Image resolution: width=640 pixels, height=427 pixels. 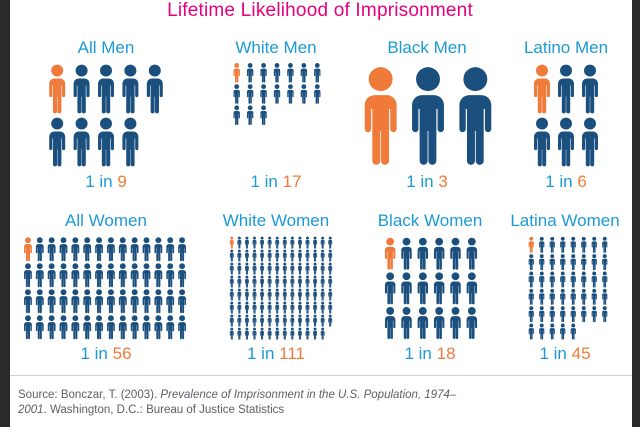 What do you see at coordinates (431, 288) in the screenshot?
I see `pictogram-black-women` at bounding box center [431, 288].